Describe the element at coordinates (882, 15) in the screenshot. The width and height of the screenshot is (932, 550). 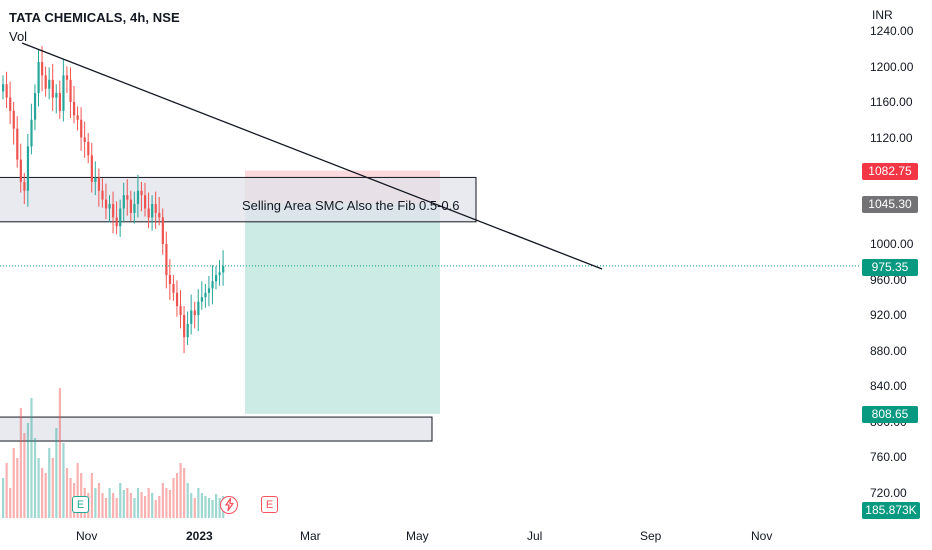
I see `currency-label: INR` at that location.